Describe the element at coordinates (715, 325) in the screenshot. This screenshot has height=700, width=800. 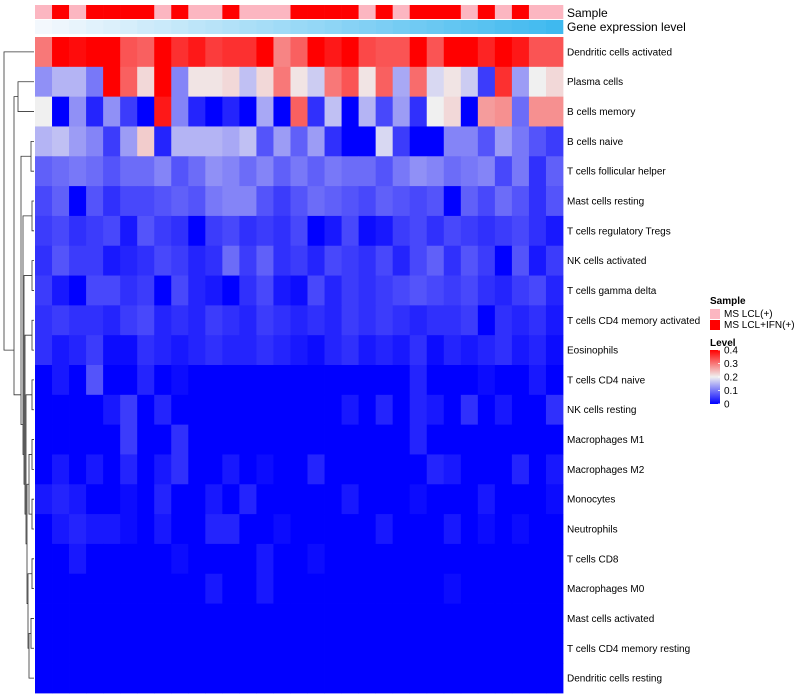
I see `sample-legend-swatch` at that location.